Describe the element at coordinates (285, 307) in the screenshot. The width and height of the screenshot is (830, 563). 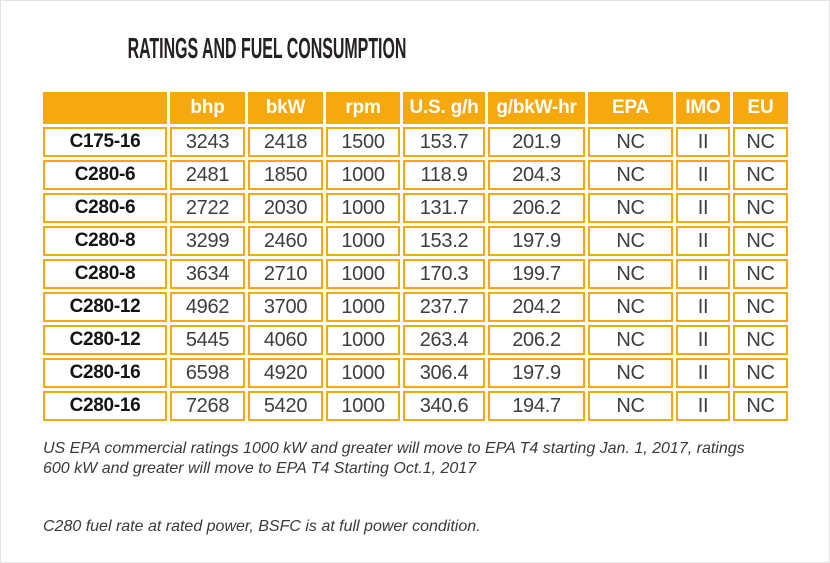
I see `cell-bkw: 3700` at that location.